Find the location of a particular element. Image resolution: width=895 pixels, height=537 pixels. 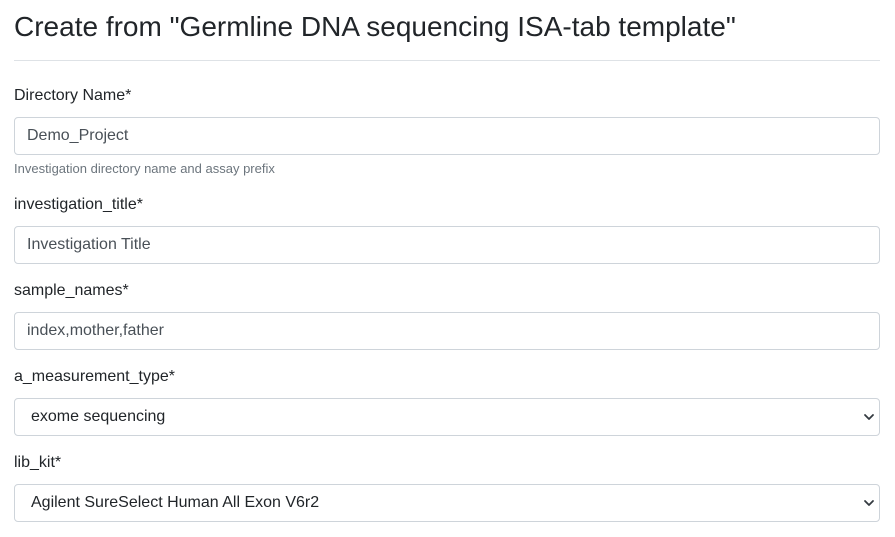

lib-kit-select: Agilent SureSelect Human All Exon V6r2 is located at coordinates (447, 503).